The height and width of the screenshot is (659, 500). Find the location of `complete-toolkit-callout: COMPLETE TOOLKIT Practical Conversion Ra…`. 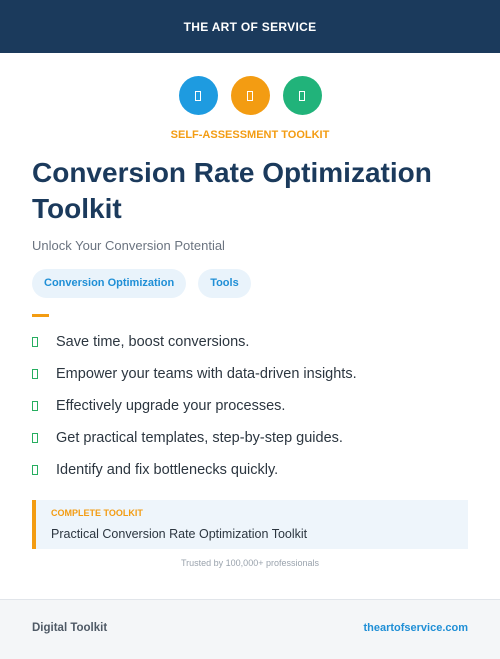

complete-toolkit-callout: COMPLETE TOOLKIT Practical Conversion Ra… is located at coordinates (250, 524).